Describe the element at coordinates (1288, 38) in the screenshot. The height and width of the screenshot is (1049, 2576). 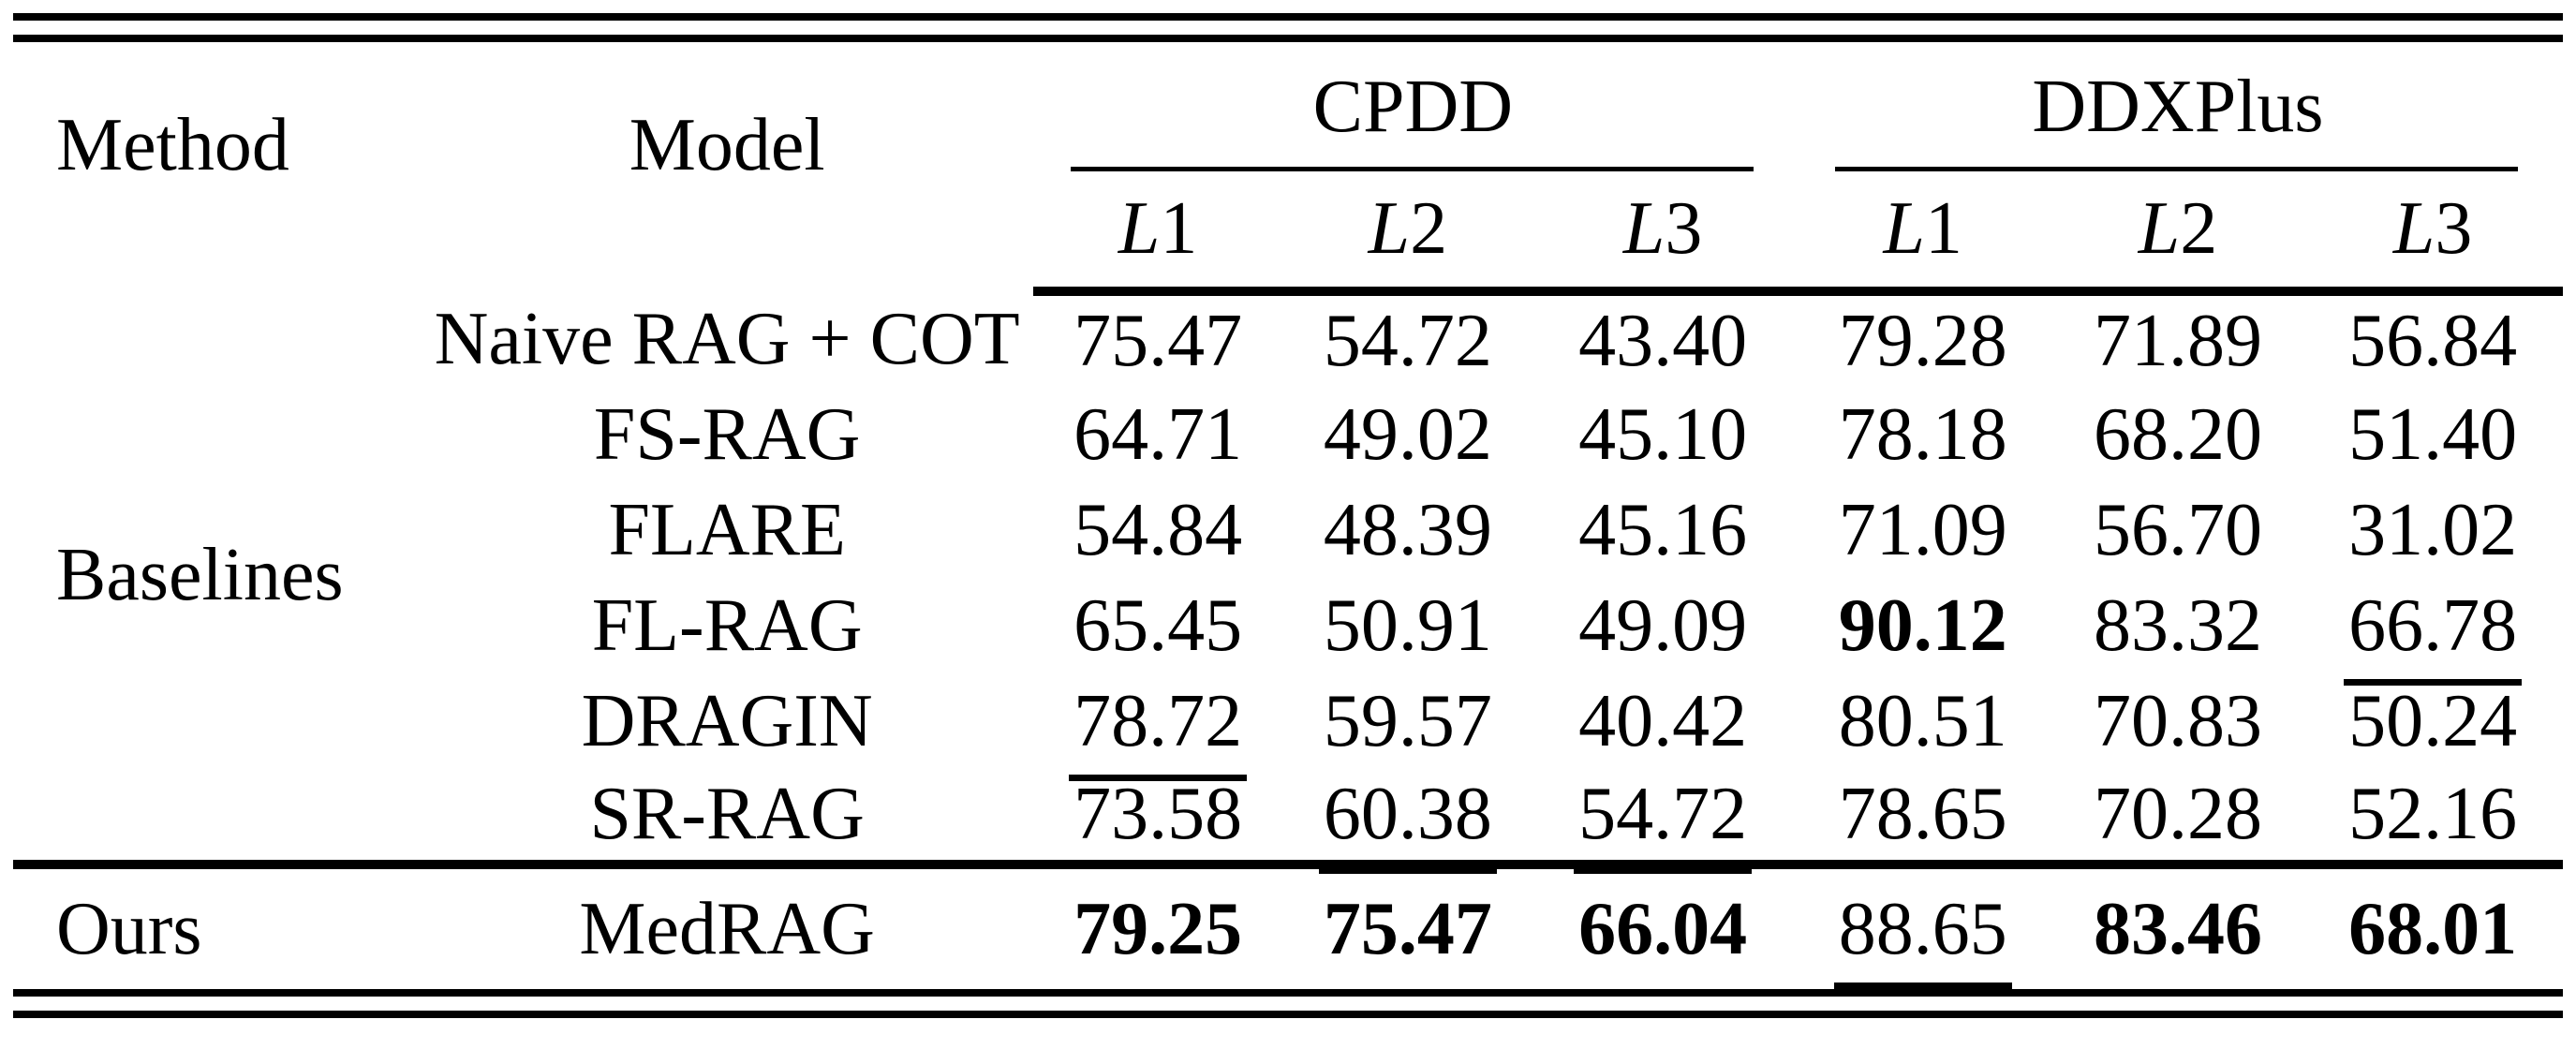
I see `top-rule-inner` at that location.